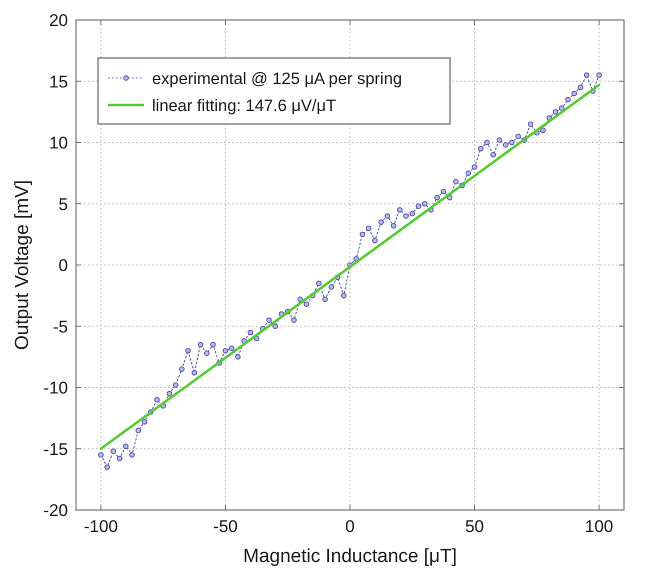  Describe the element at coordinates (101, 526) in the screenshot. I see `x-tick-label: -100` at that location.